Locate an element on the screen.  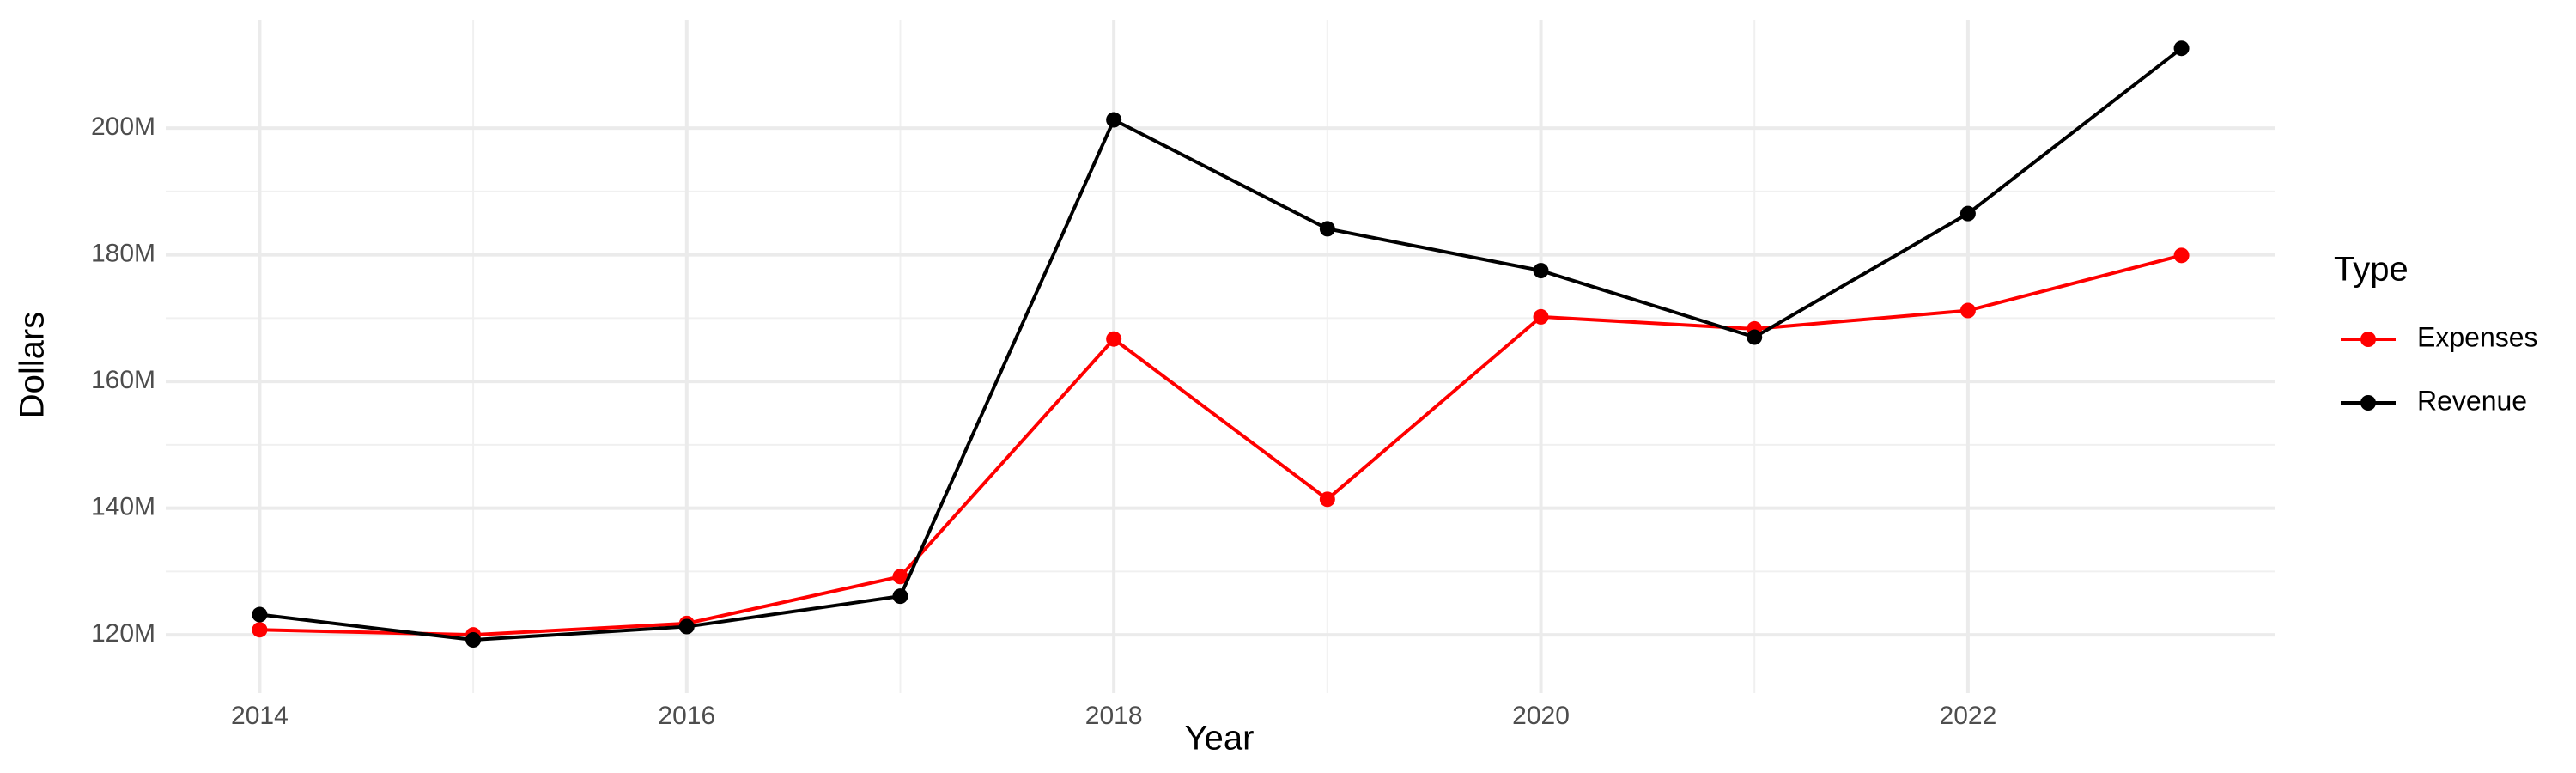
y-tick-label: 120M is located at coordinates (123, 633).